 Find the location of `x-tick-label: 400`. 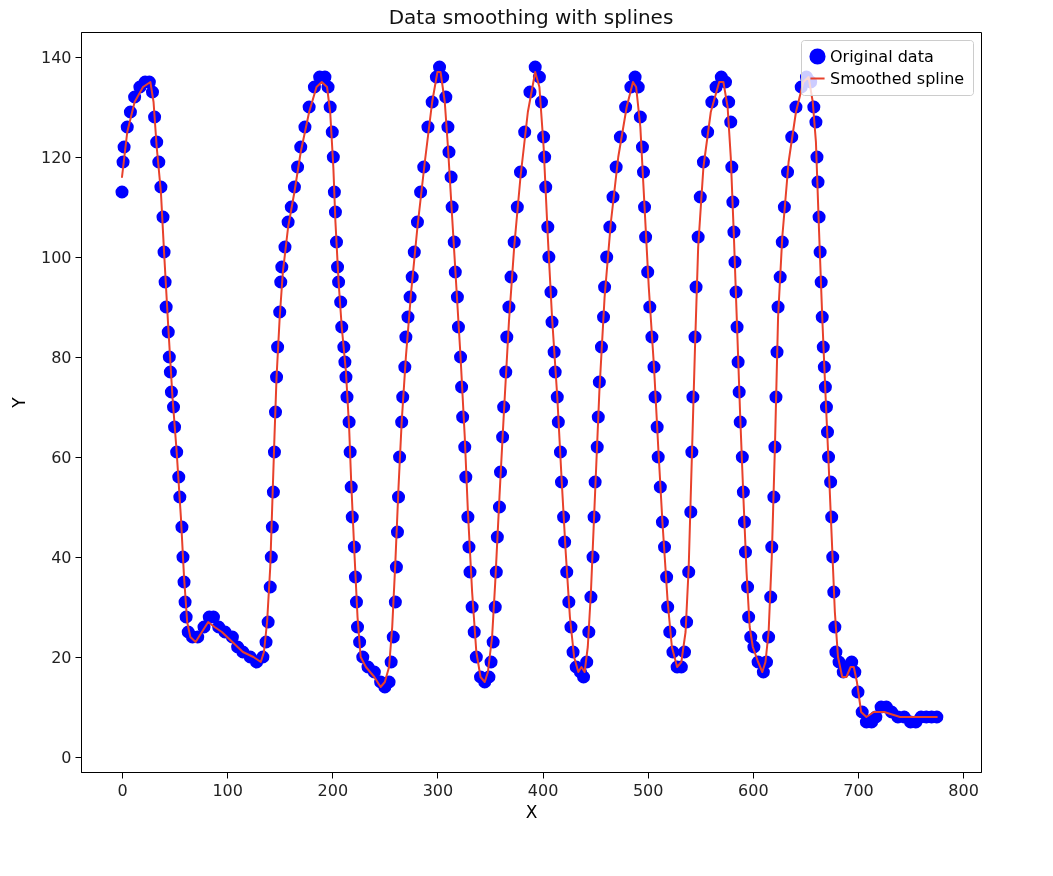

x-tick-label: 400 is located at coordinates (543, 790).